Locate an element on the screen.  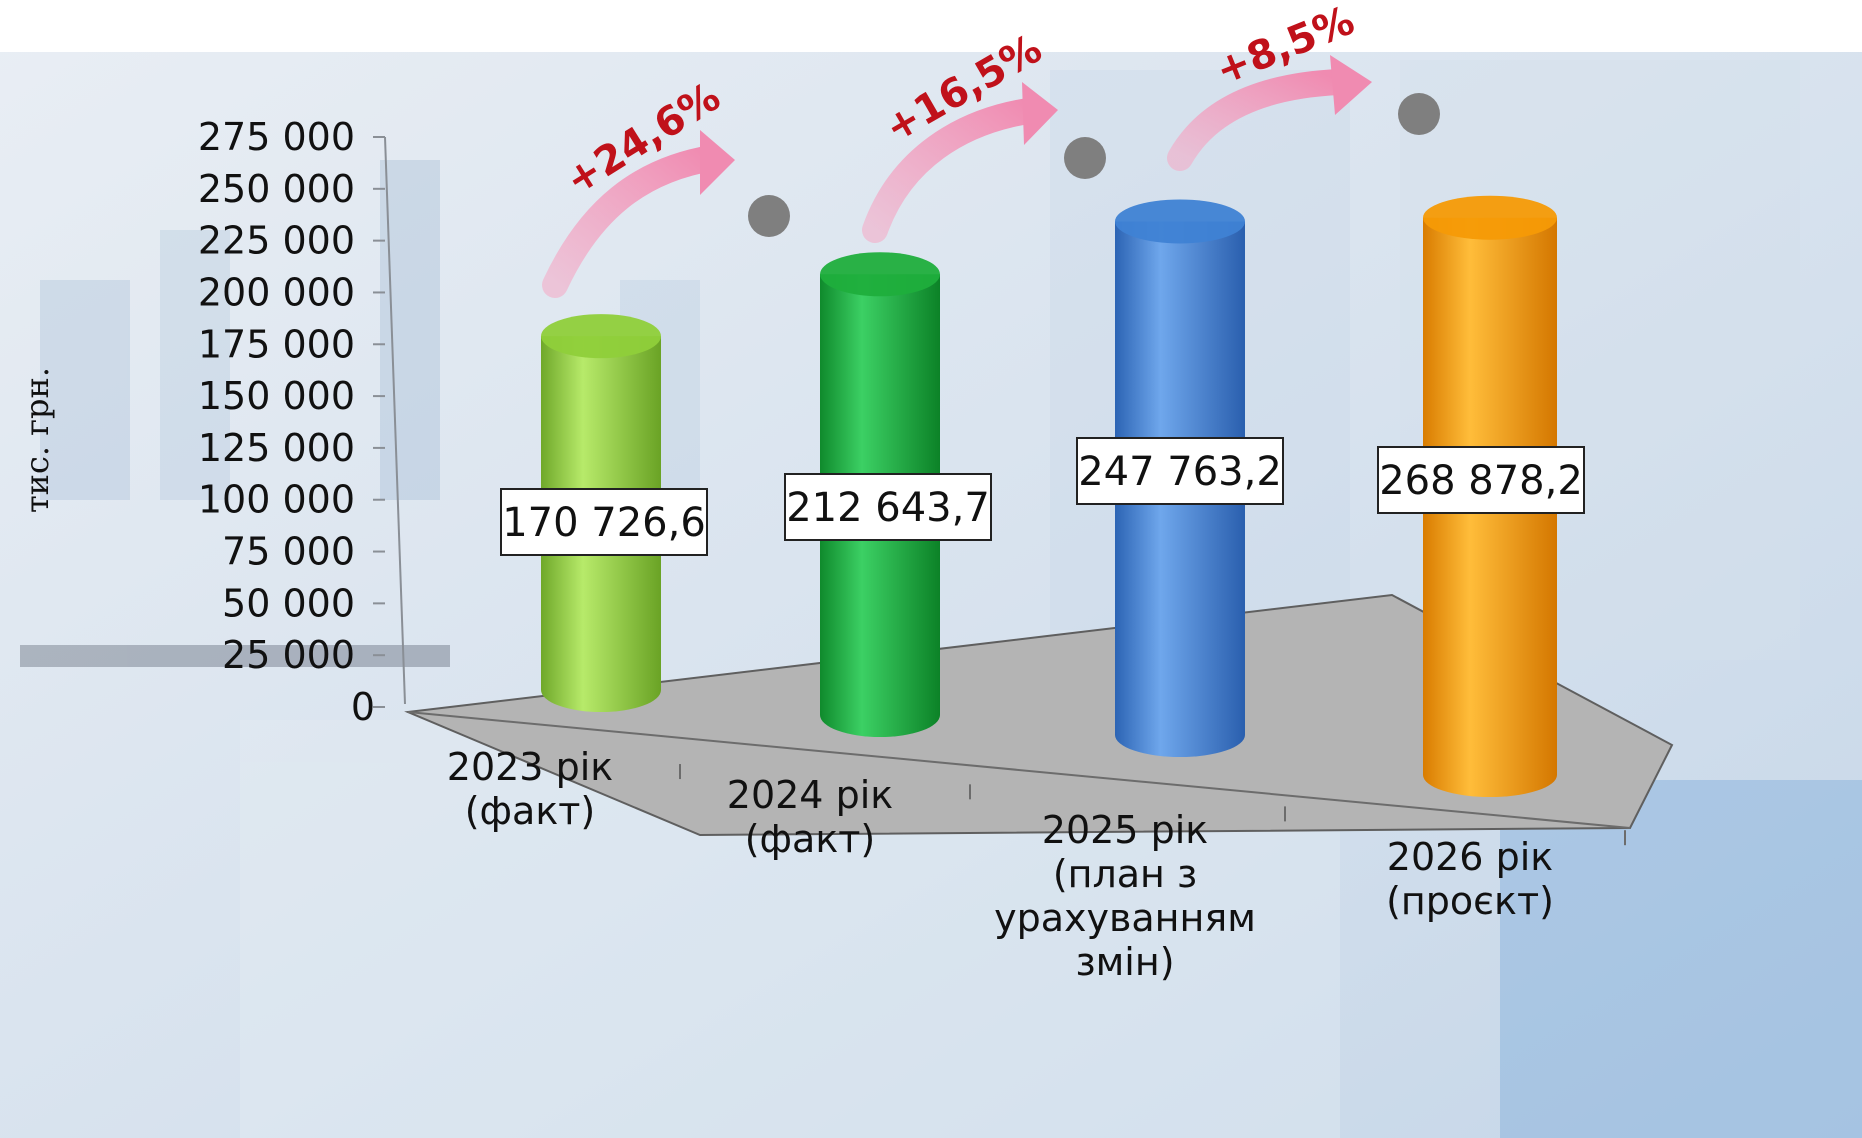
data-label: 268 878,2 is located at coordinates (1481, 481).